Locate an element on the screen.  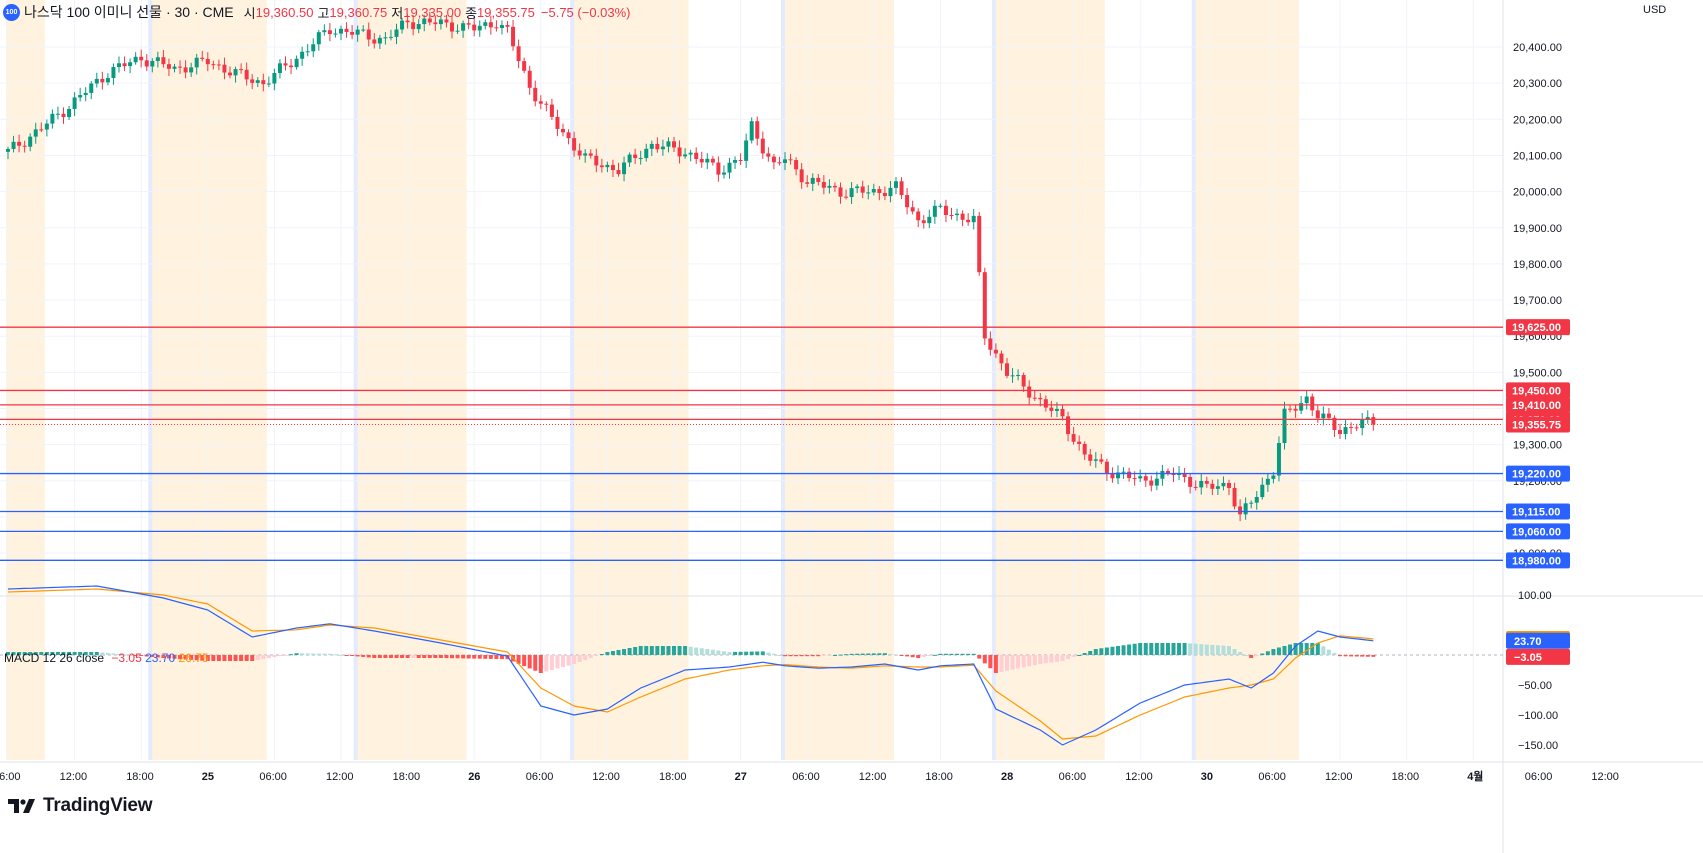
symbol-title: 나스닥 100 이미니 선물 · 30 · CME is located at coordinates (129, 12).